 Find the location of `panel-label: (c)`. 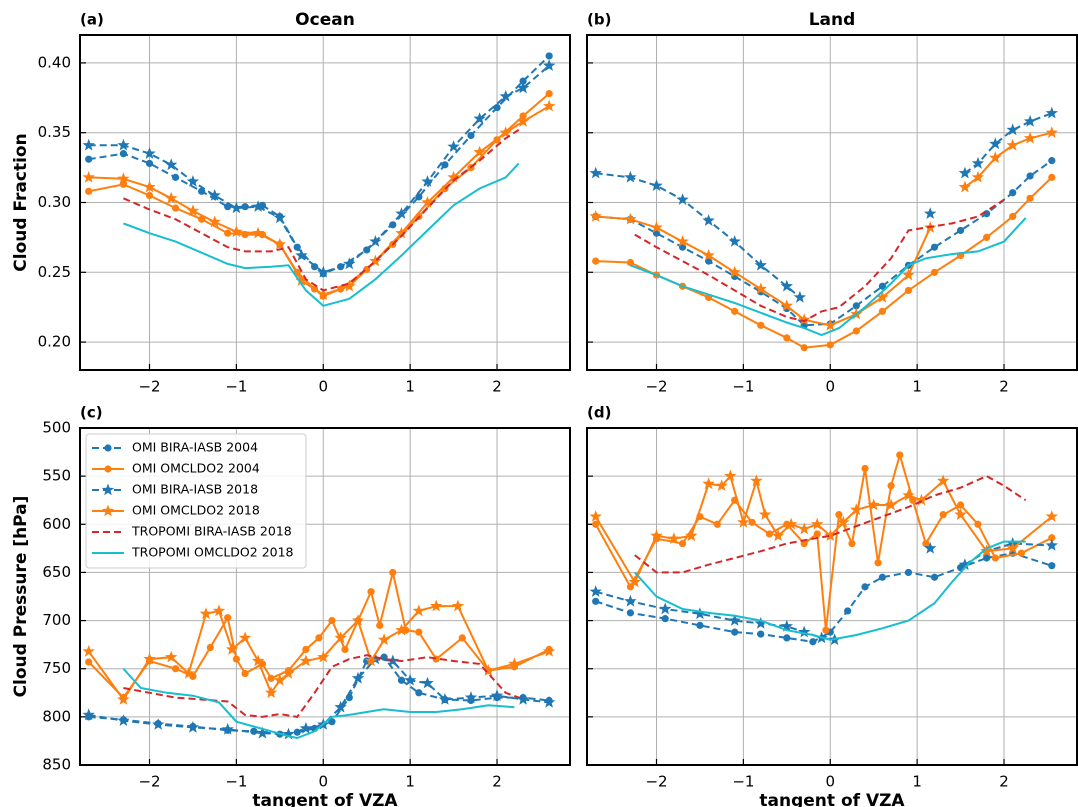

panel-label: (c) is located at coordinates (91, 413).